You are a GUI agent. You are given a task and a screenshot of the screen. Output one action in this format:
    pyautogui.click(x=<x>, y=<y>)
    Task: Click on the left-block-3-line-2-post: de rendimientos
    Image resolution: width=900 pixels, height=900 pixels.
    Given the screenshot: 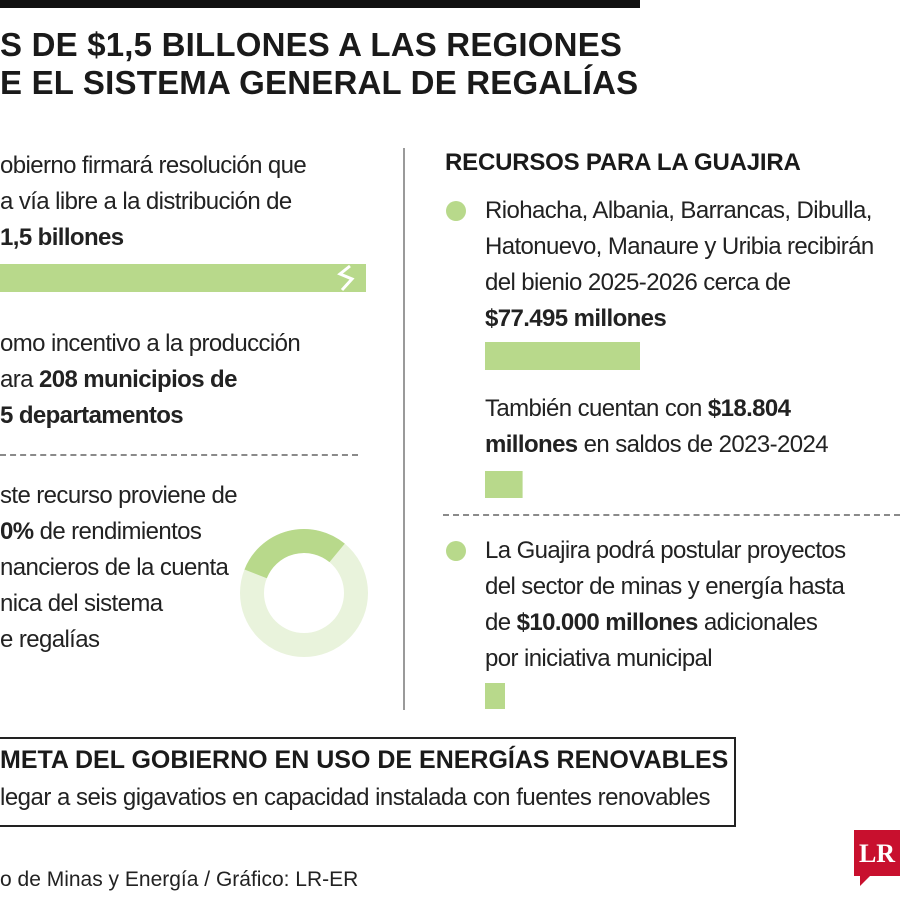 What is the action you would take?
    pyautogui.click(x=117, y=531)
    